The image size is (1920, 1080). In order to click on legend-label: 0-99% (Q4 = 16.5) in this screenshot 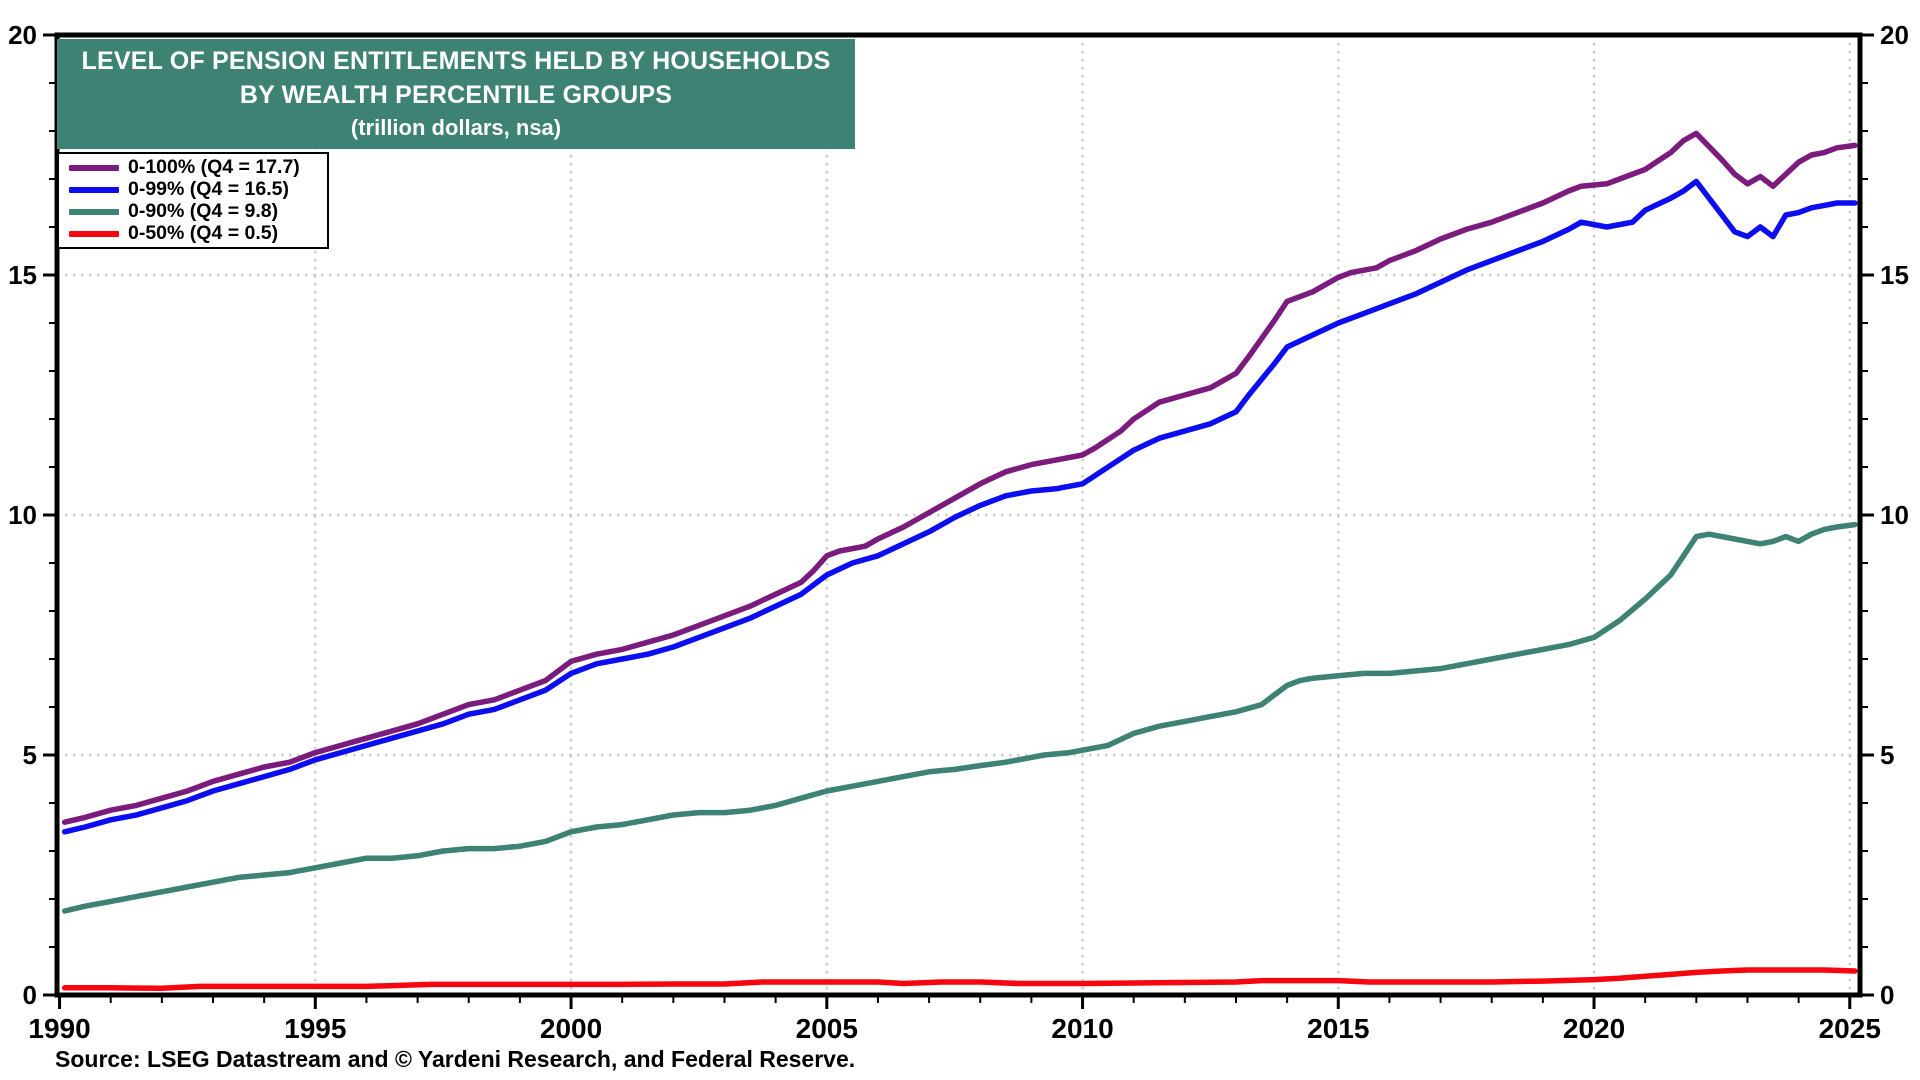, I will do `click(208, 189)`.